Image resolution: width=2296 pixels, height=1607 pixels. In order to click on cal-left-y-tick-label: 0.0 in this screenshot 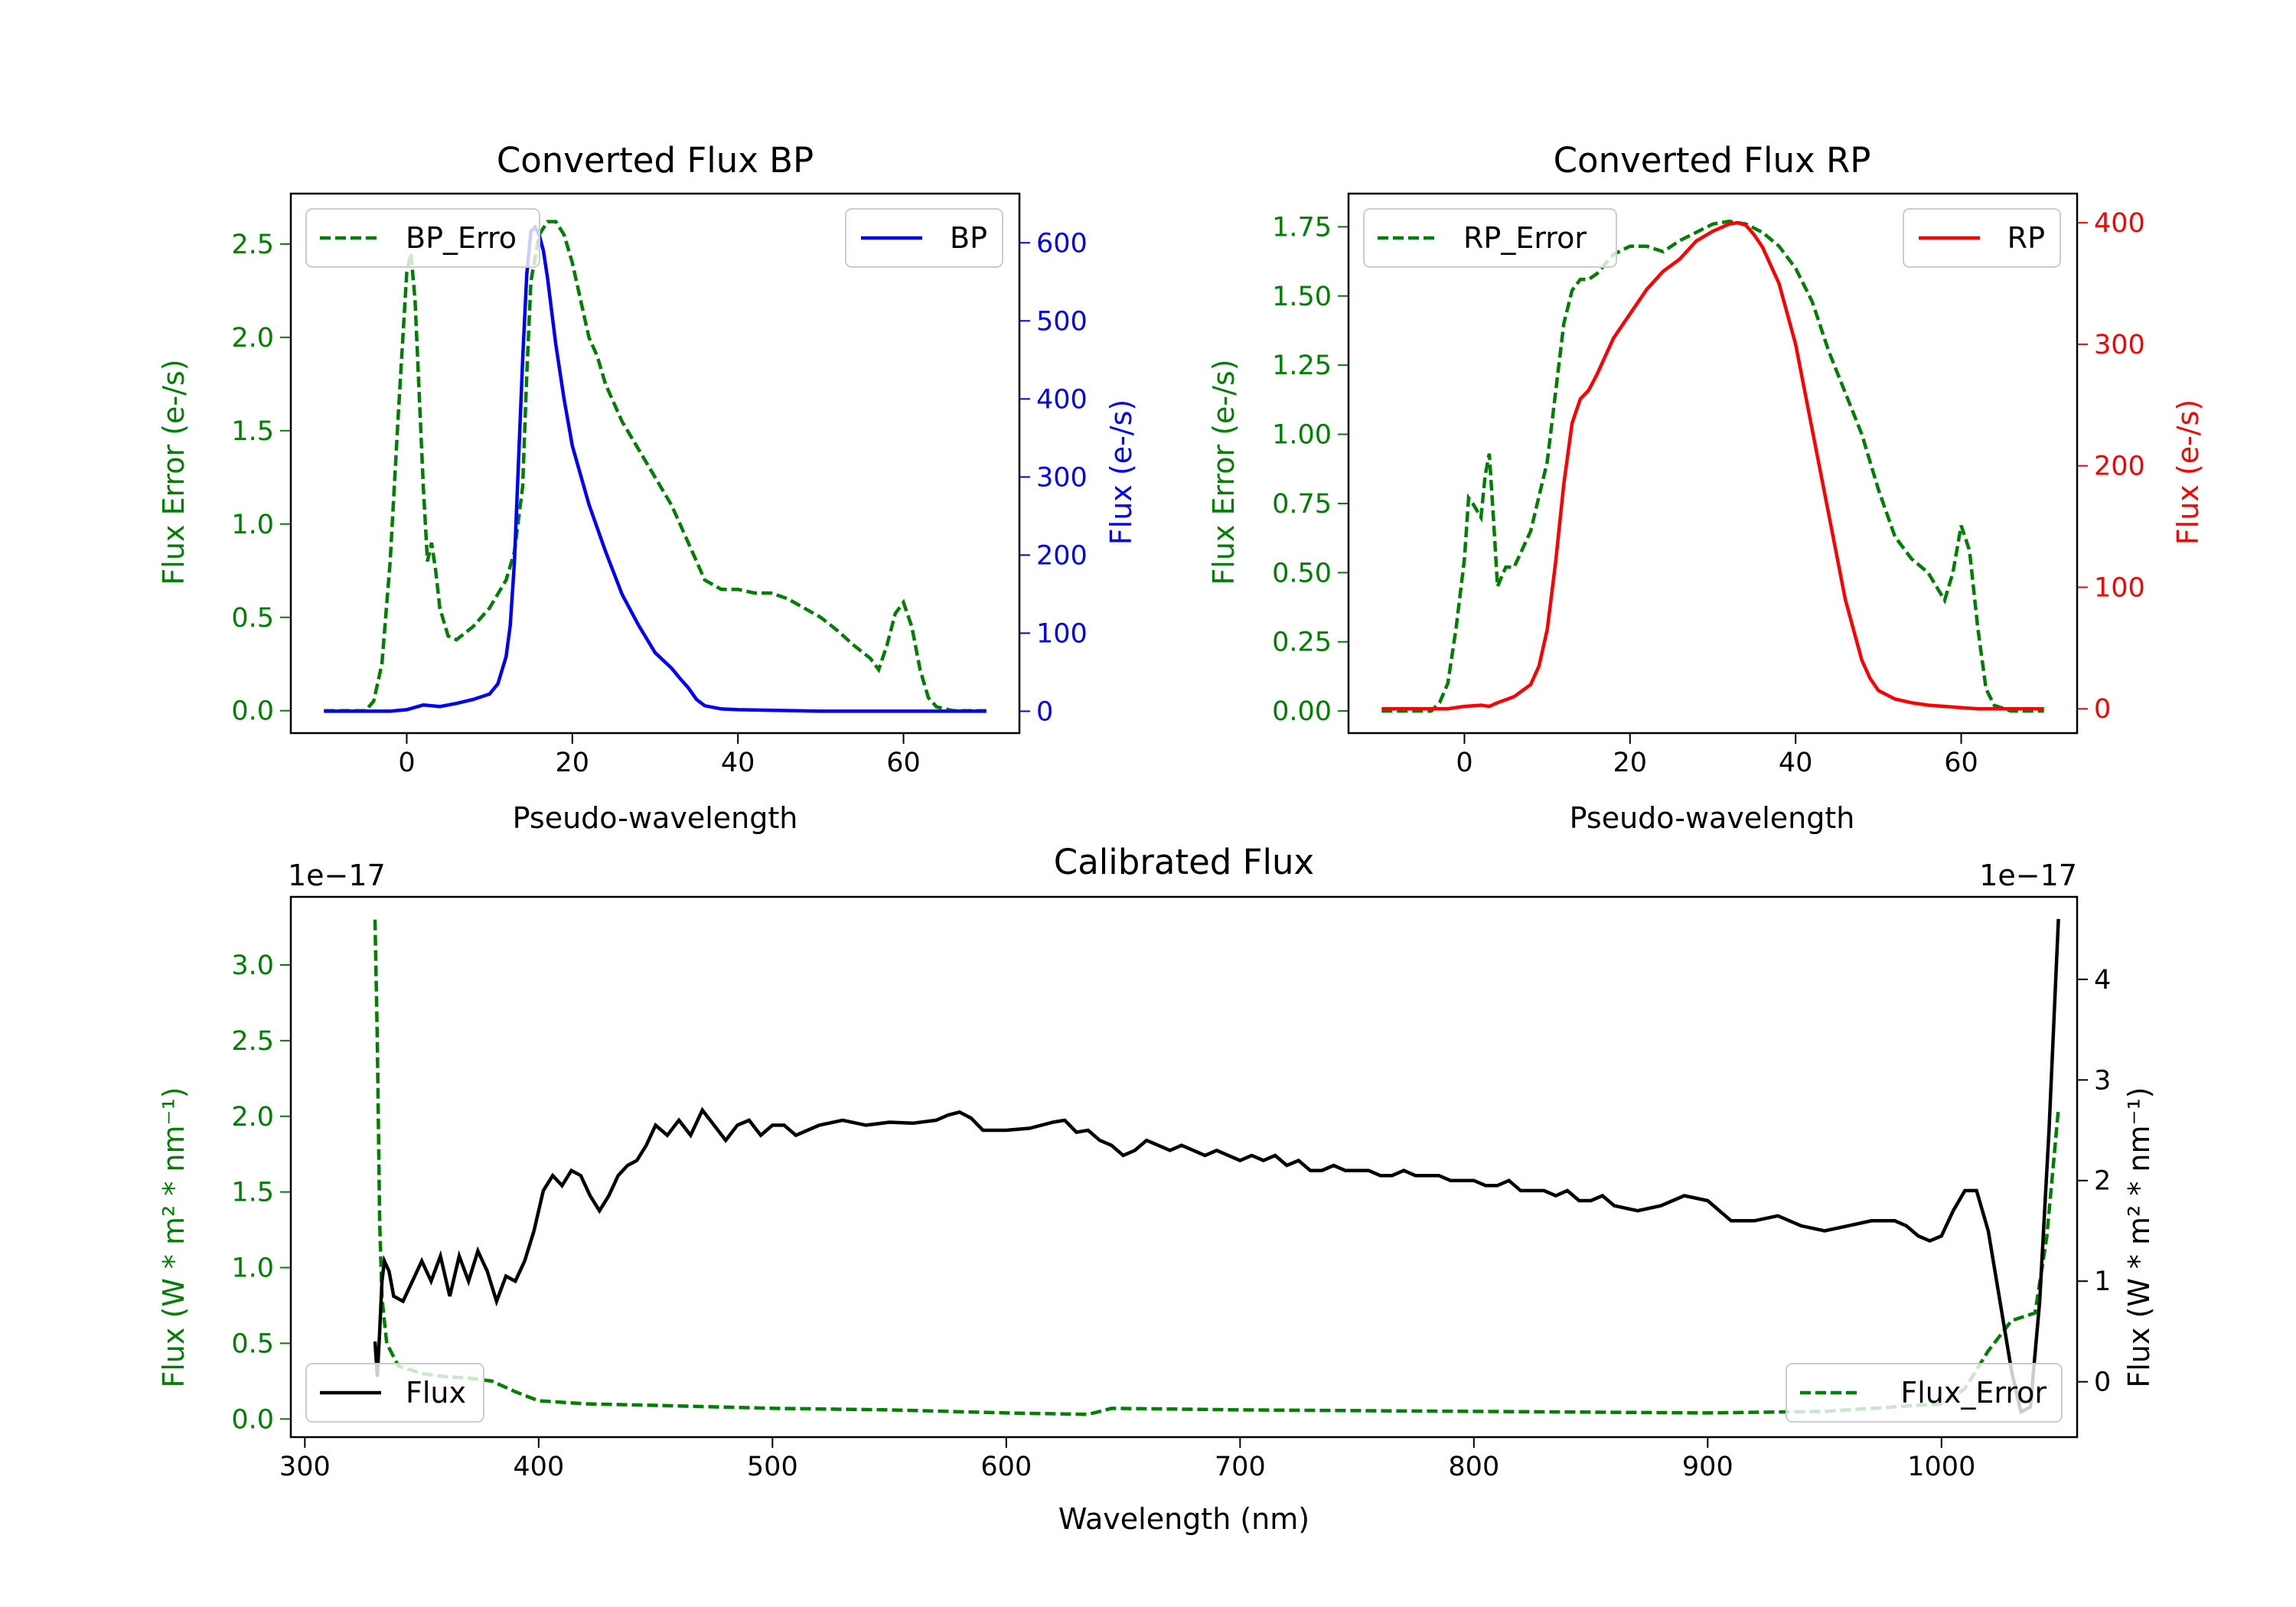, I will do `click(252, 1420)`.